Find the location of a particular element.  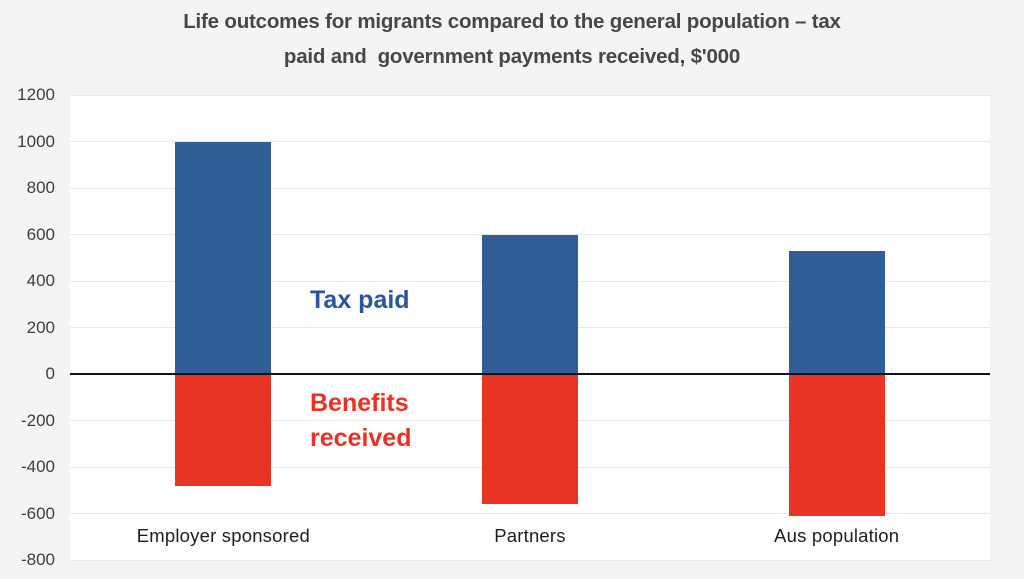

bar-tax-paid-employer-sponsored is located at coordinates (223, 257).